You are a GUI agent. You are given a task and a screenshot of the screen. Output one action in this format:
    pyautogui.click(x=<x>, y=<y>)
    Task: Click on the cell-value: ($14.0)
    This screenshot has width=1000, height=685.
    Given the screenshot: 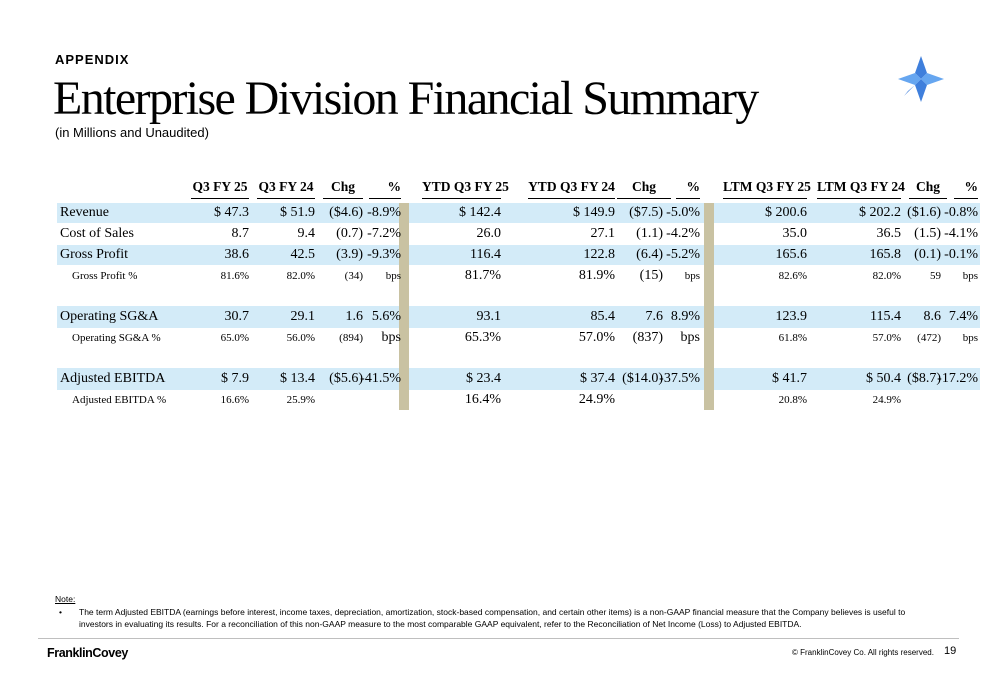 What is the action you would take?
    pyautogui.click(x=642, y=378)
    